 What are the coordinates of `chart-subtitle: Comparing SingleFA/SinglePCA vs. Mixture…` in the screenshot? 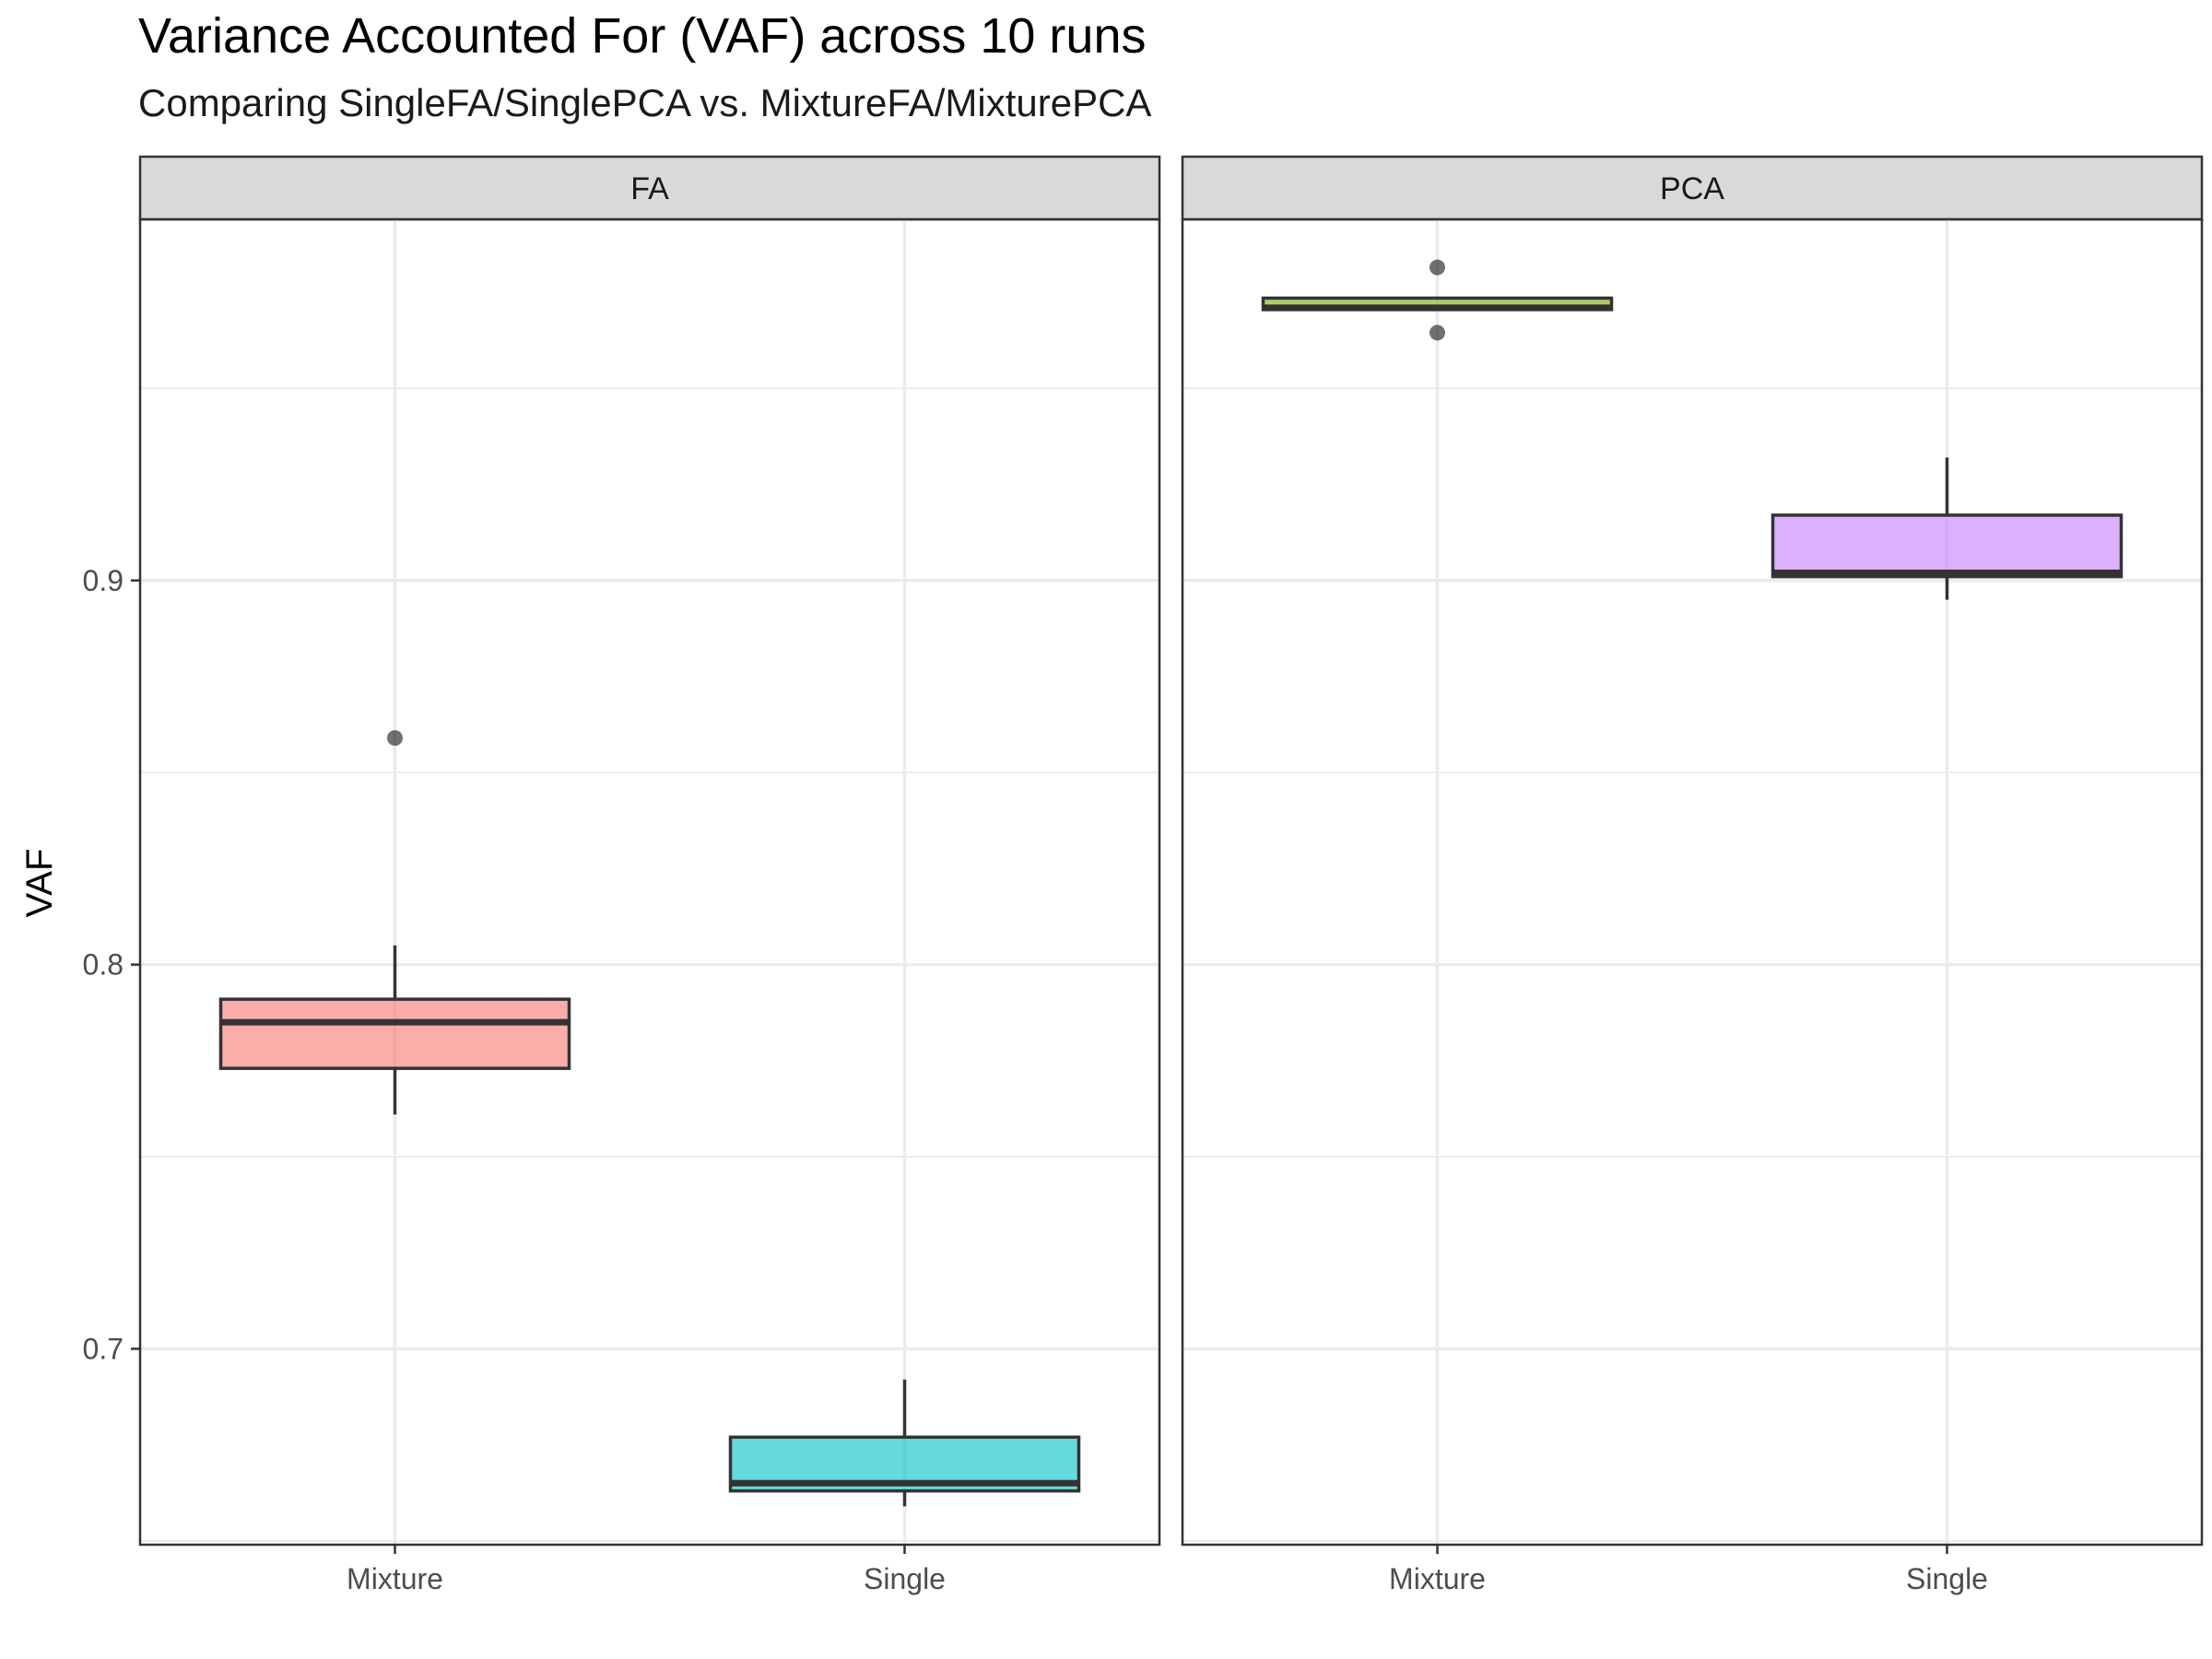 It's located at (645, 102).